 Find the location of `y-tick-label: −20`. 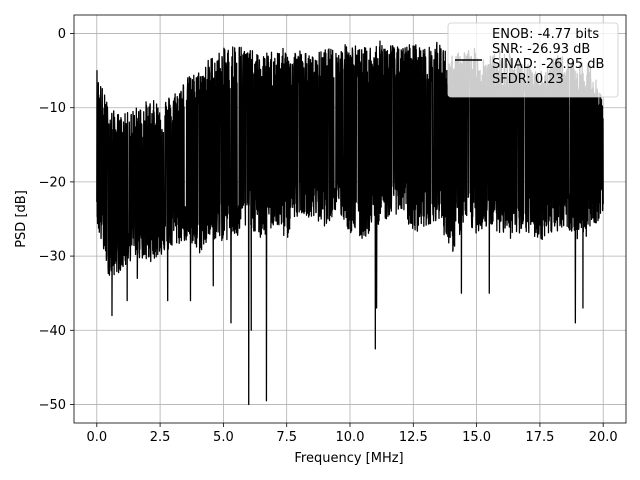

y-tick-label: −20 is located at coordinates (52, 182).